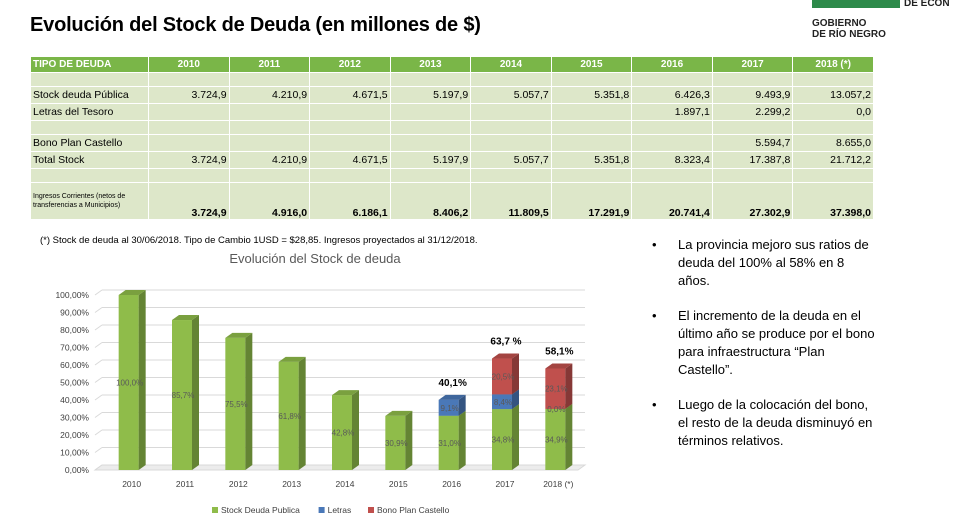 The height and width of the screenshot is (531, 955). What do you see at coordinates (503, 440) in the screenshot?
I see `data-label: 34,8%` at bounding box center [503, 440].